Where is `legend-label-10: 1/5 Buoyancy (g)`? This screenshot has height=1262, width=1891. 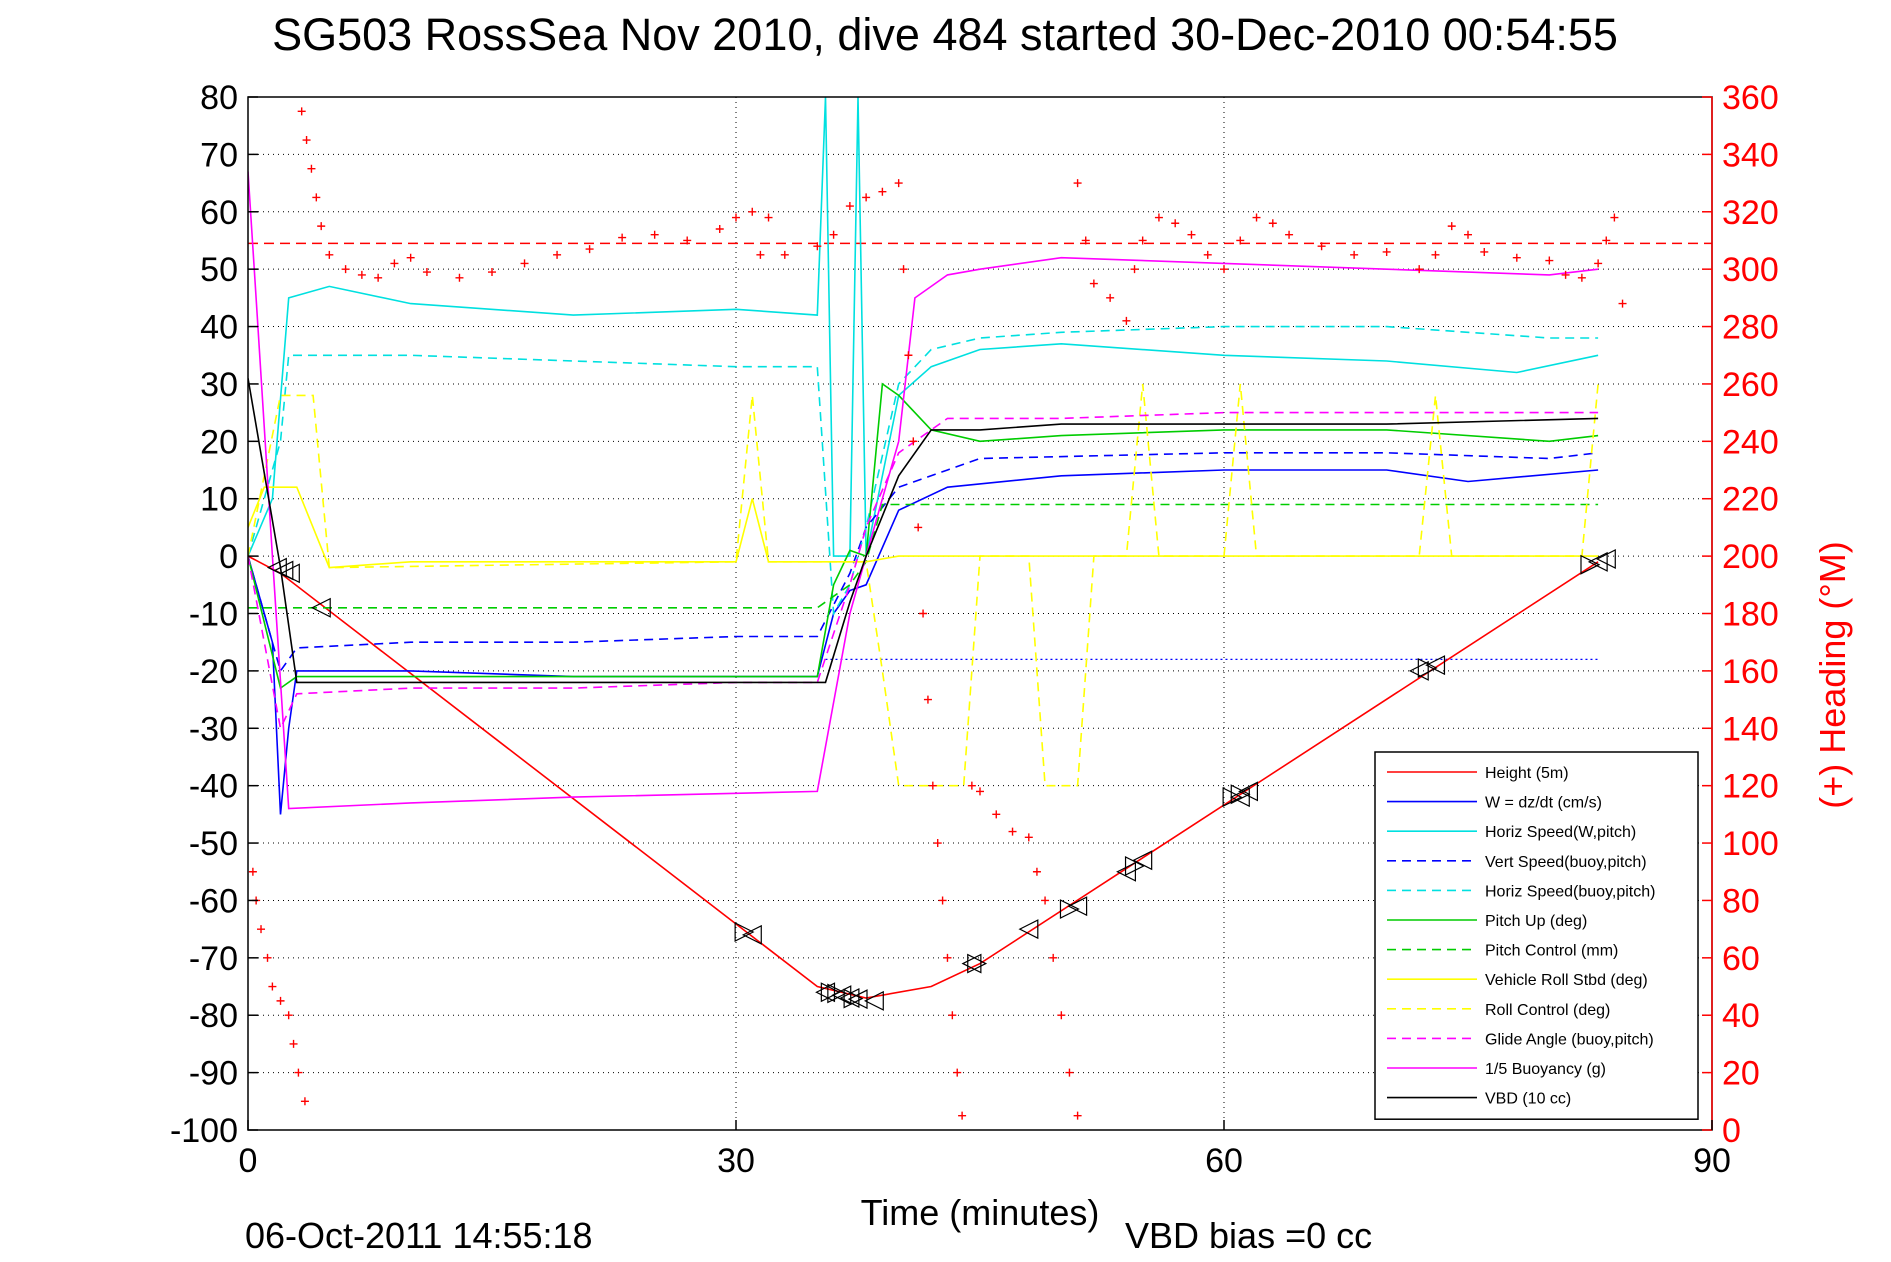
legend-label-10: 1/5 Buoyancy (g) is located at coordinates (1545, 1069).